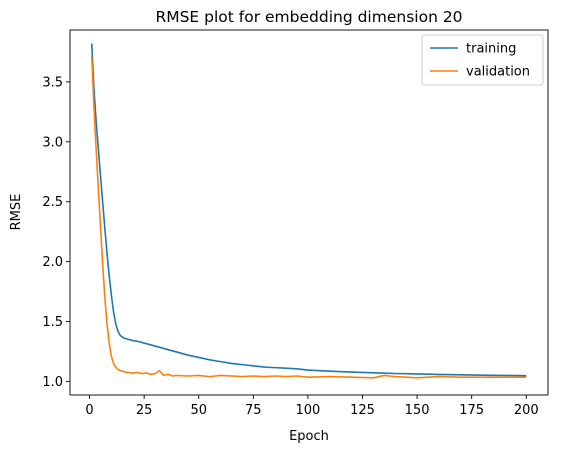  Describe the element at coordinates (362, 410) in the screenshot. I see `x-tick-label: 125` at that location.